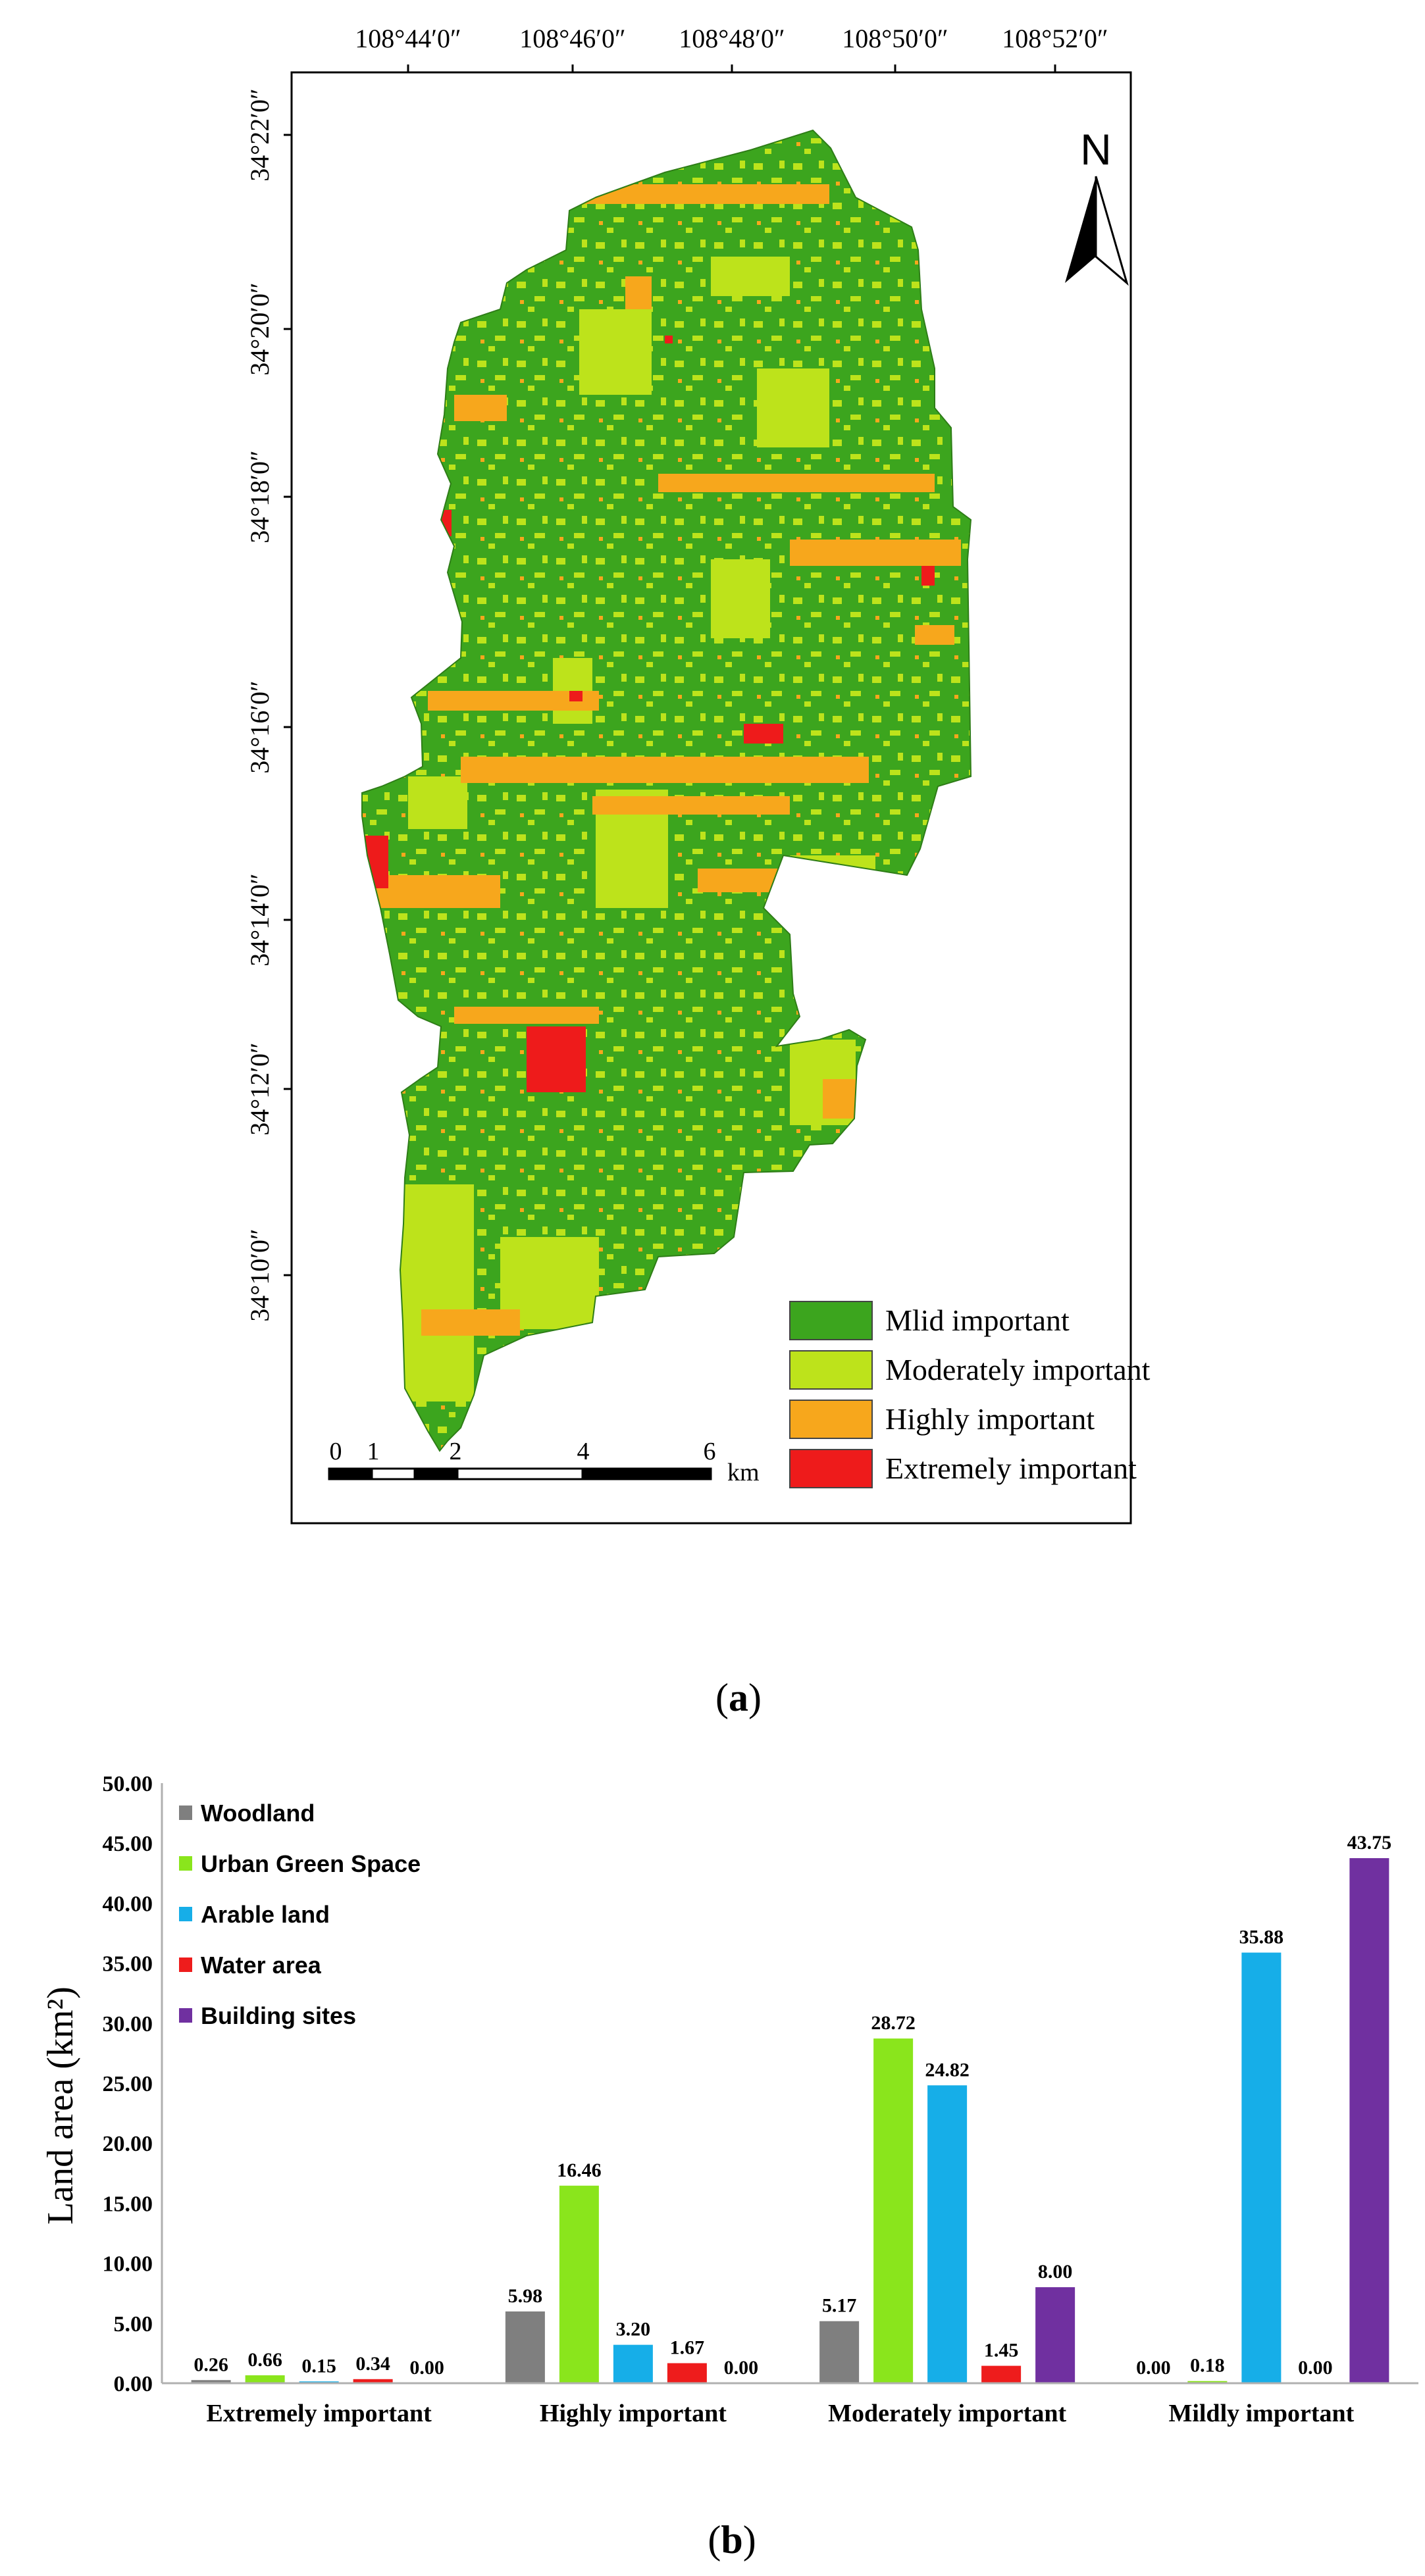 The height and width of the screenshot is (2576, 1425). Describe the element at coordinates (374, 1452) in the screenshot. I see `scale-label: 1` at that location.